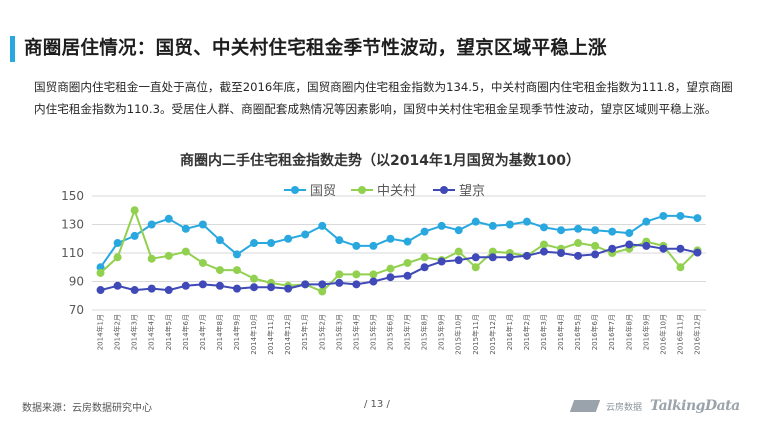 This screenshot has width=760, height=428. I want to click on logo-text-en: TalkingData, so click(695, 406).